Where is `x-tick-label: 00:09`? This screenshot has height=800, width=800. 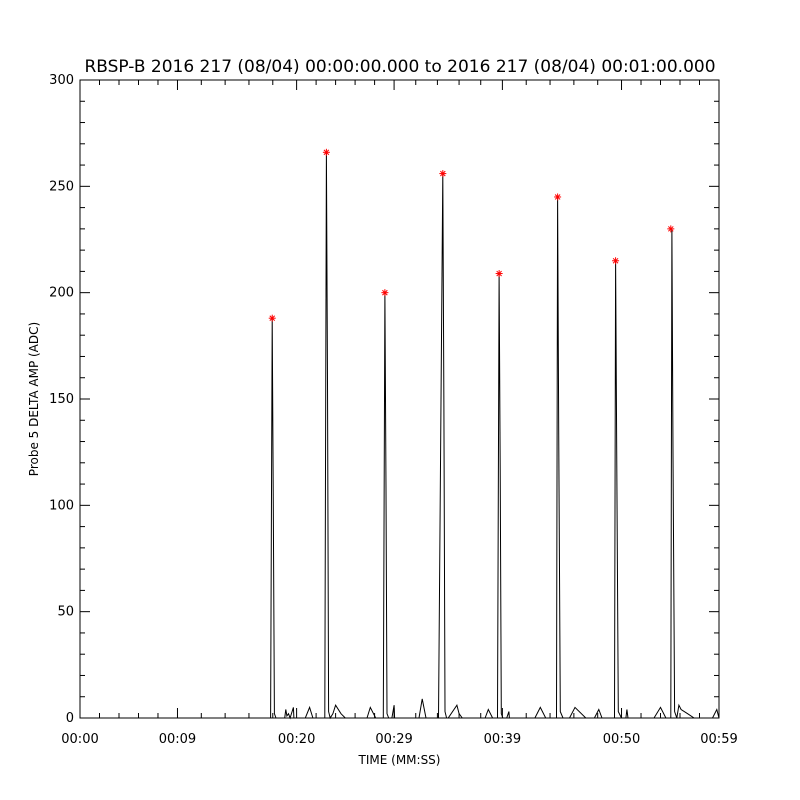
x-tick-label: 00:09 is located at coordinates (177, 739).